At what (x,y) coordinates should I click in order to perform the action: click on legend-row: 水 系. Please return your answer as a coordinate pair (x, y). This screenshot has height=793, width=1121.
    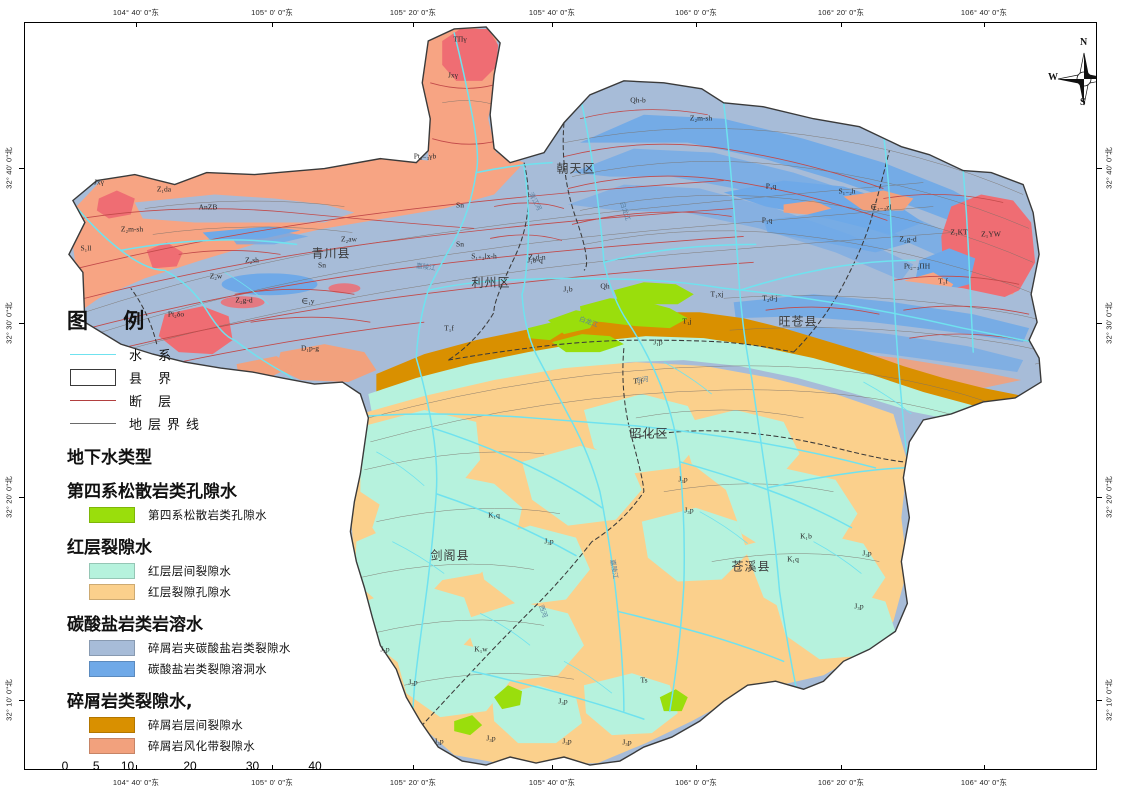
    Looking at the image, I should click on (192, 354).